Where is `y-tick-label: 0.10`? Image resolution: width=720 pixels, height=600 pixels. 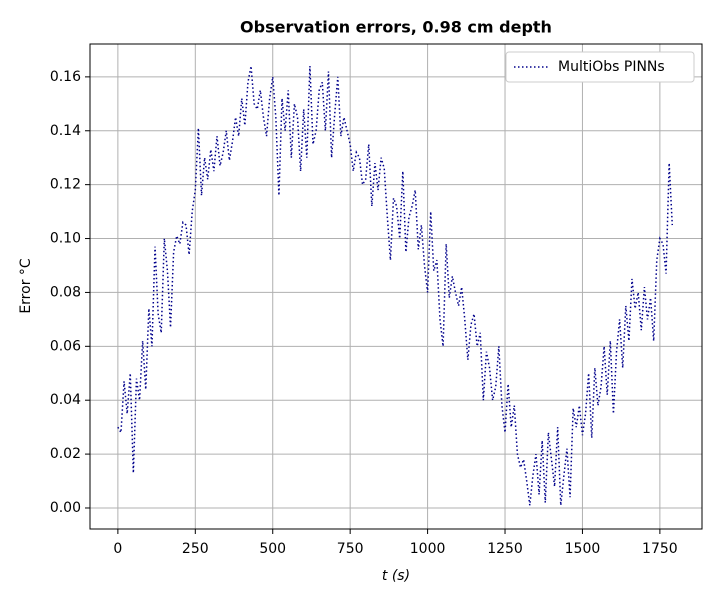
y-tick-label: 0.10 is located at coordinates (65, 239).